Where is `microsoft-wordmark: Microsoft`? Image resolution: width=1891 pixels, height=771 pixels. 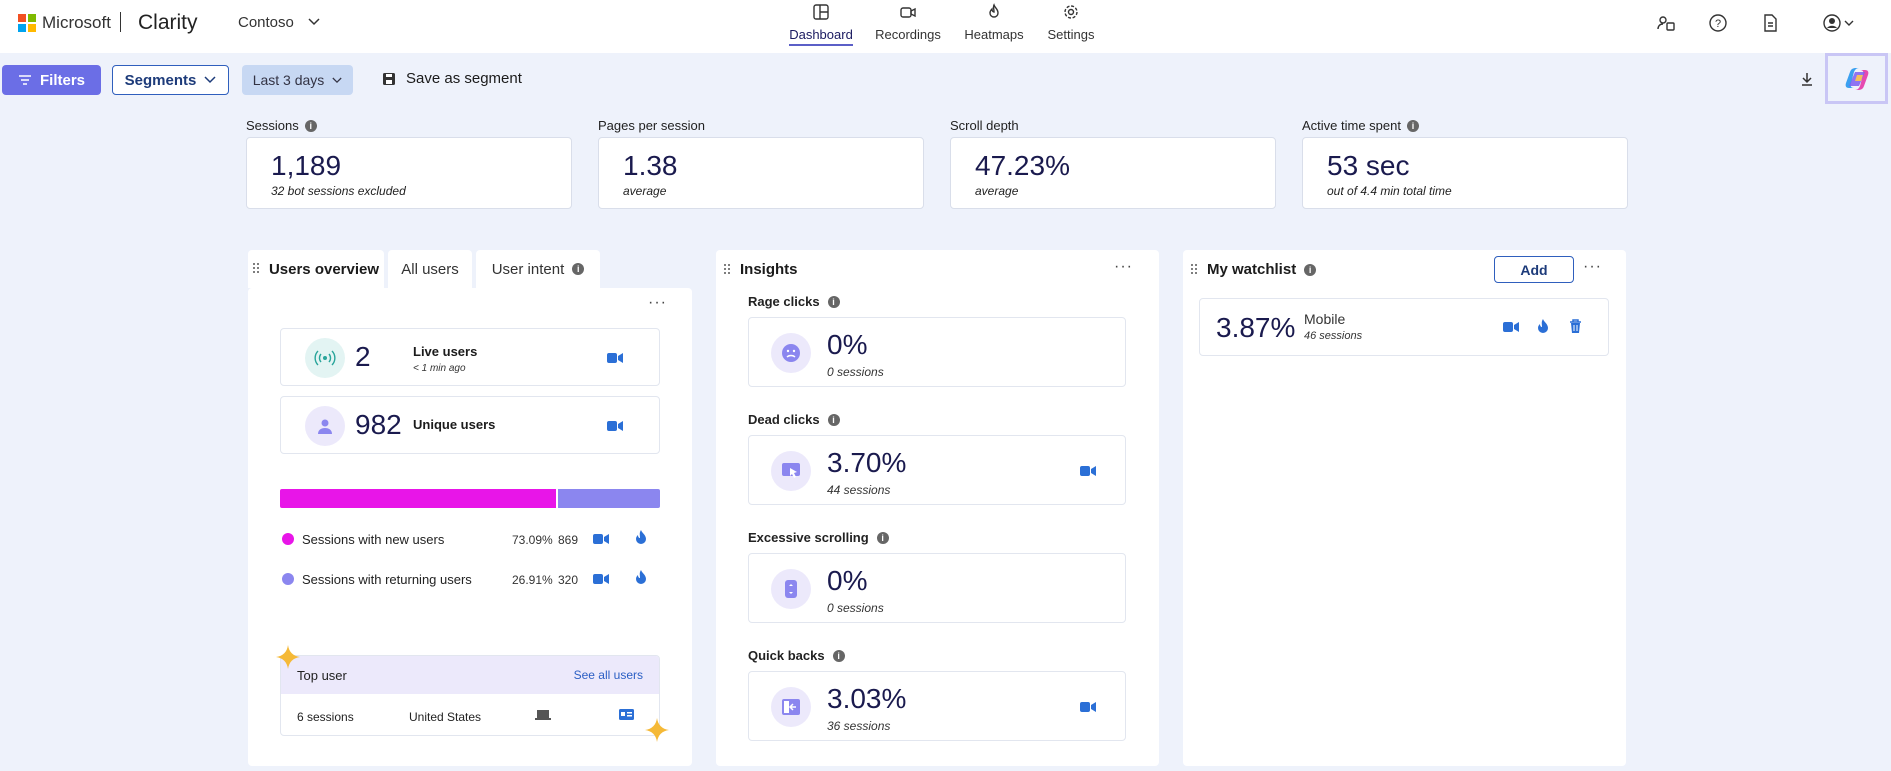
microsoft-wordmark: Microsoft is located at coordinates (76, 22).